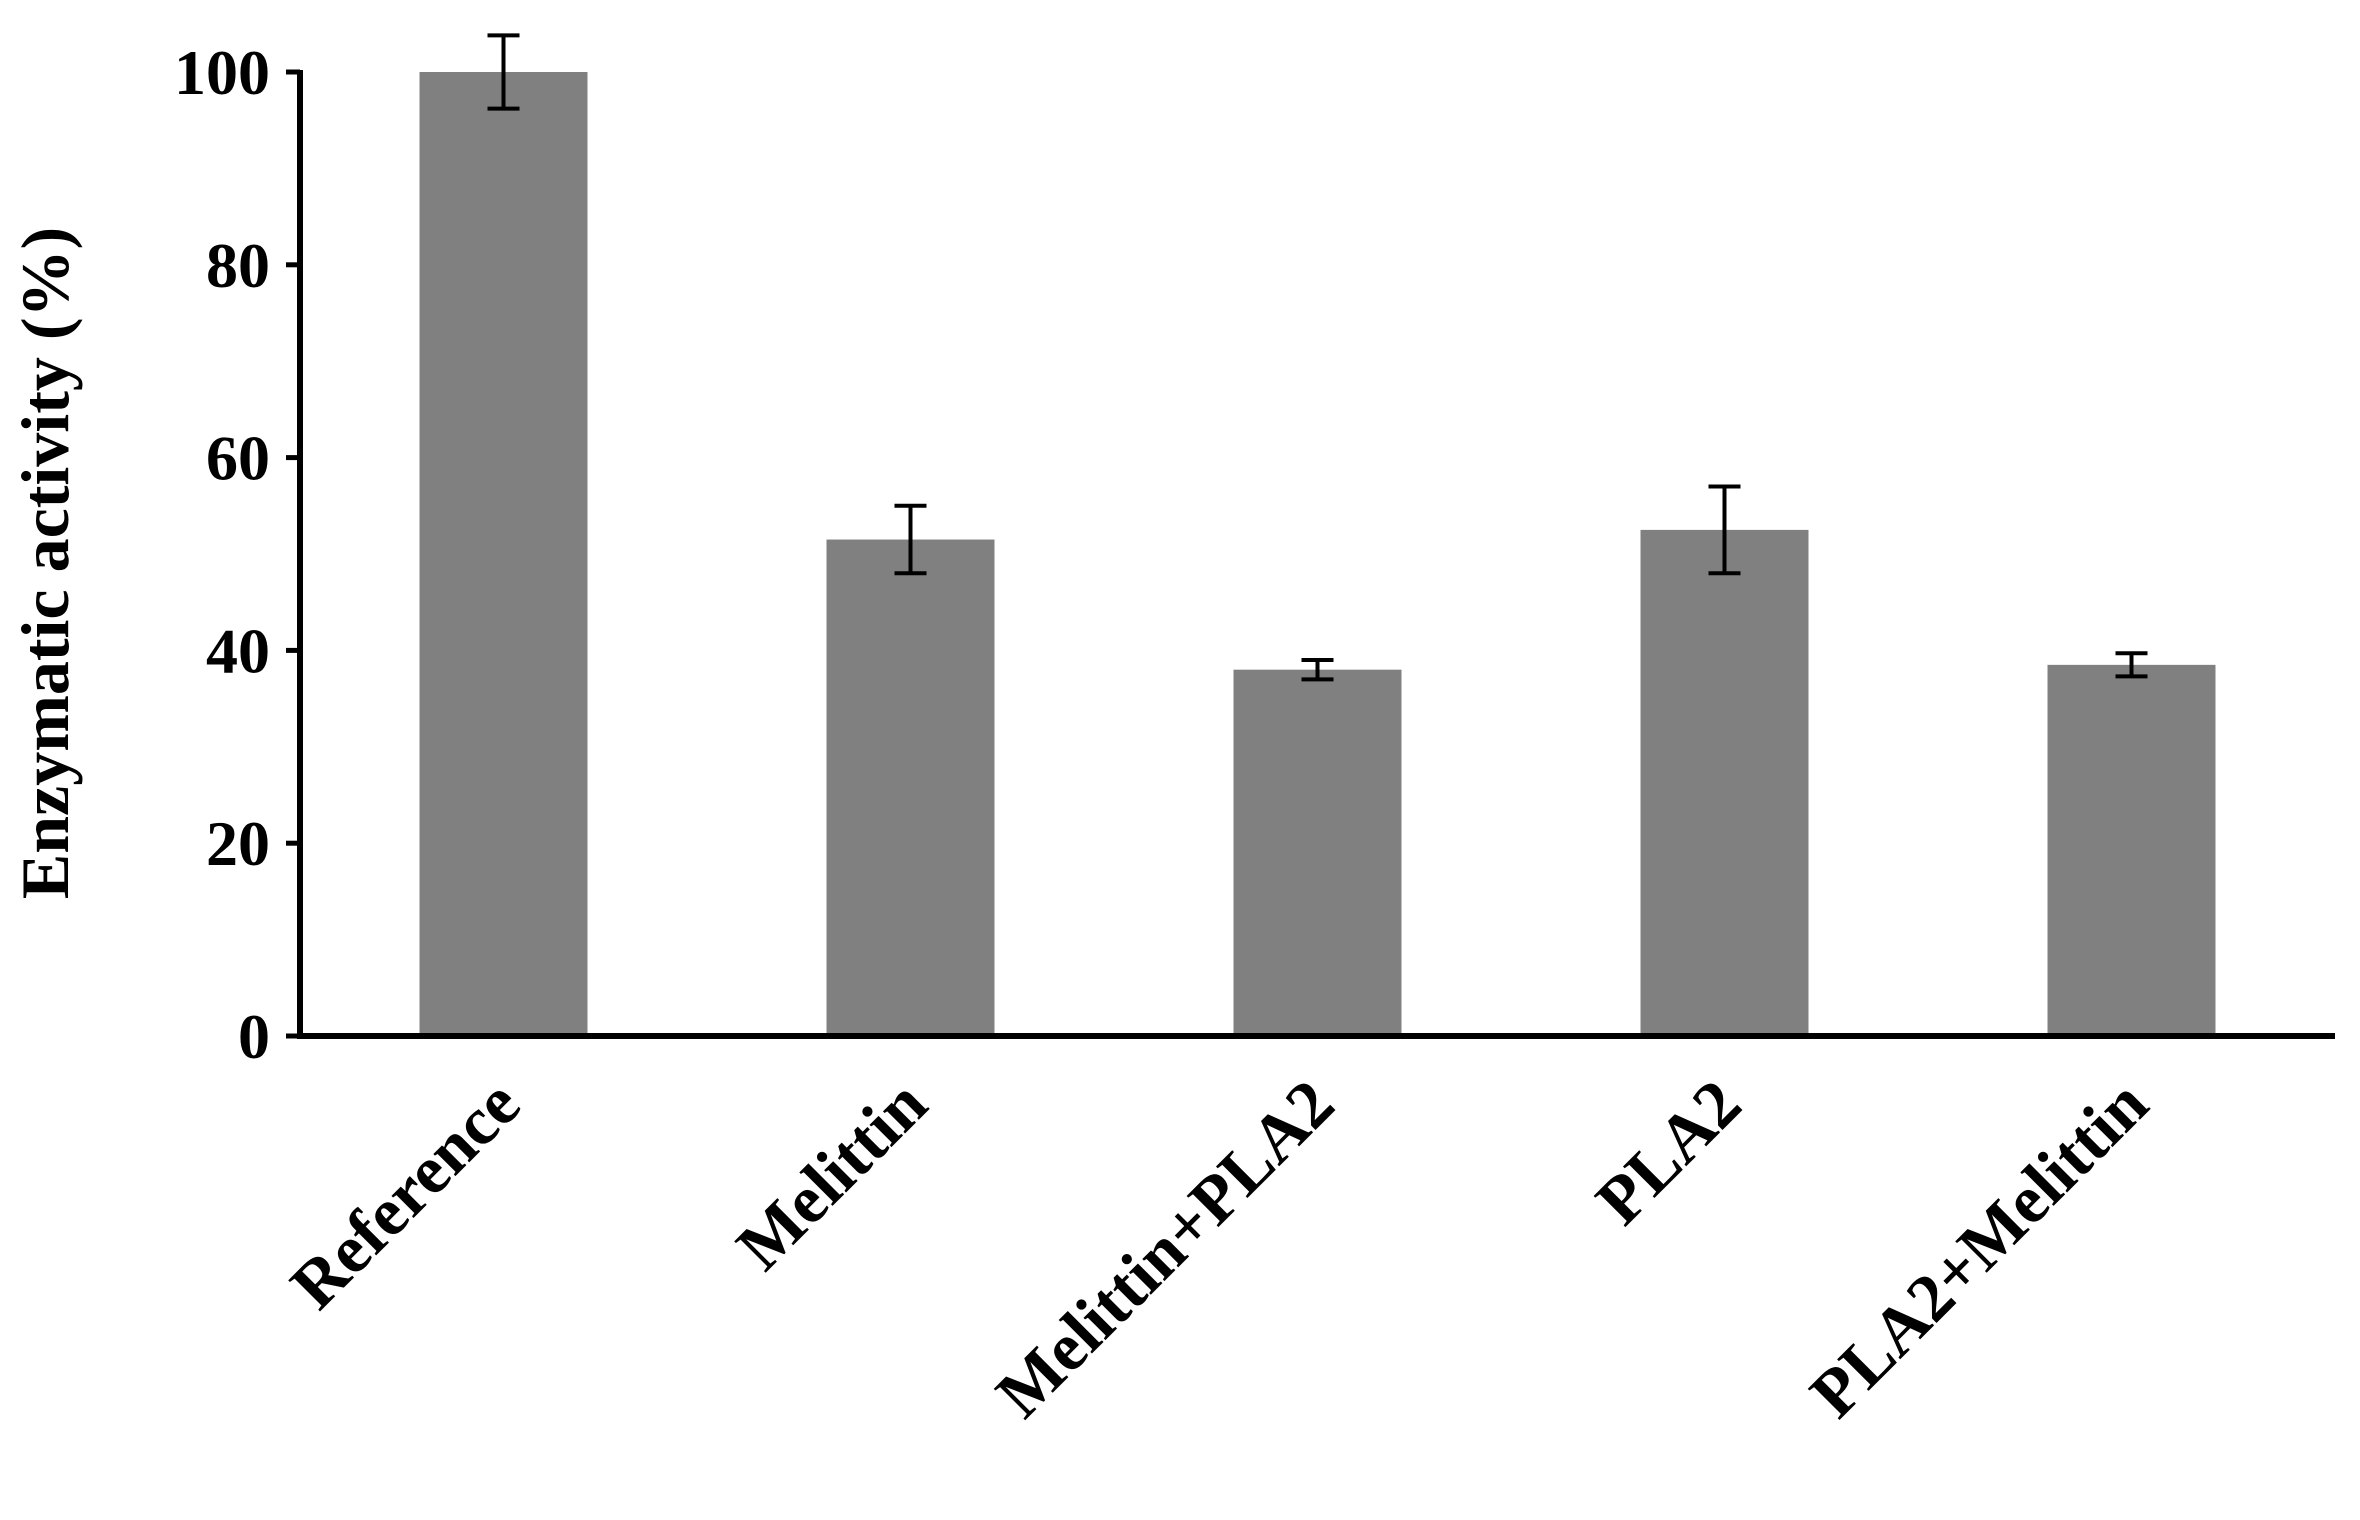 The height and width of the screenshot is (1520, 2360). What do you see at coordinates (222, 72) in the screenshot?
I see `y-tick-label: 100` at bounding box center [222, 72].